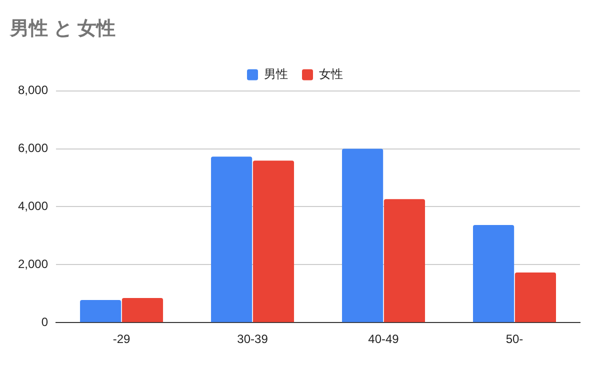 The width and height of the screenshot is (600, 371). Describe the element at coordinates (33, 263) in the screenshot. I see `y-tick-label: 2,000` at that location.